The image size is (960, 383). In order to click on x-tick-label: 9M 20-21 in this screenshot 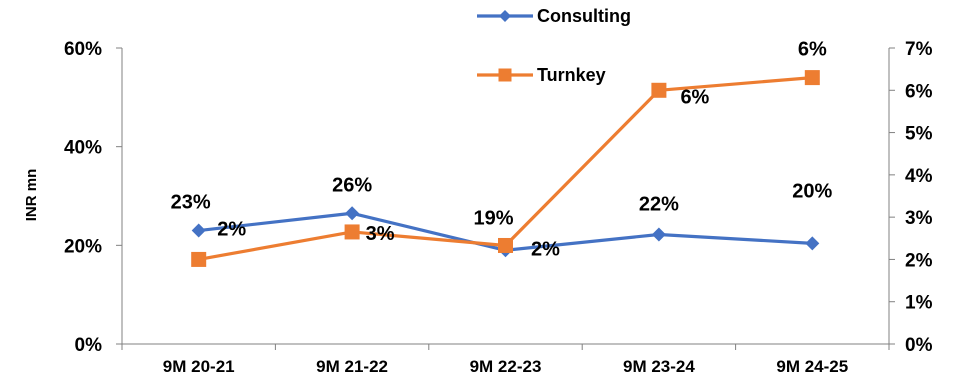, I will do `click(199, 366)`.